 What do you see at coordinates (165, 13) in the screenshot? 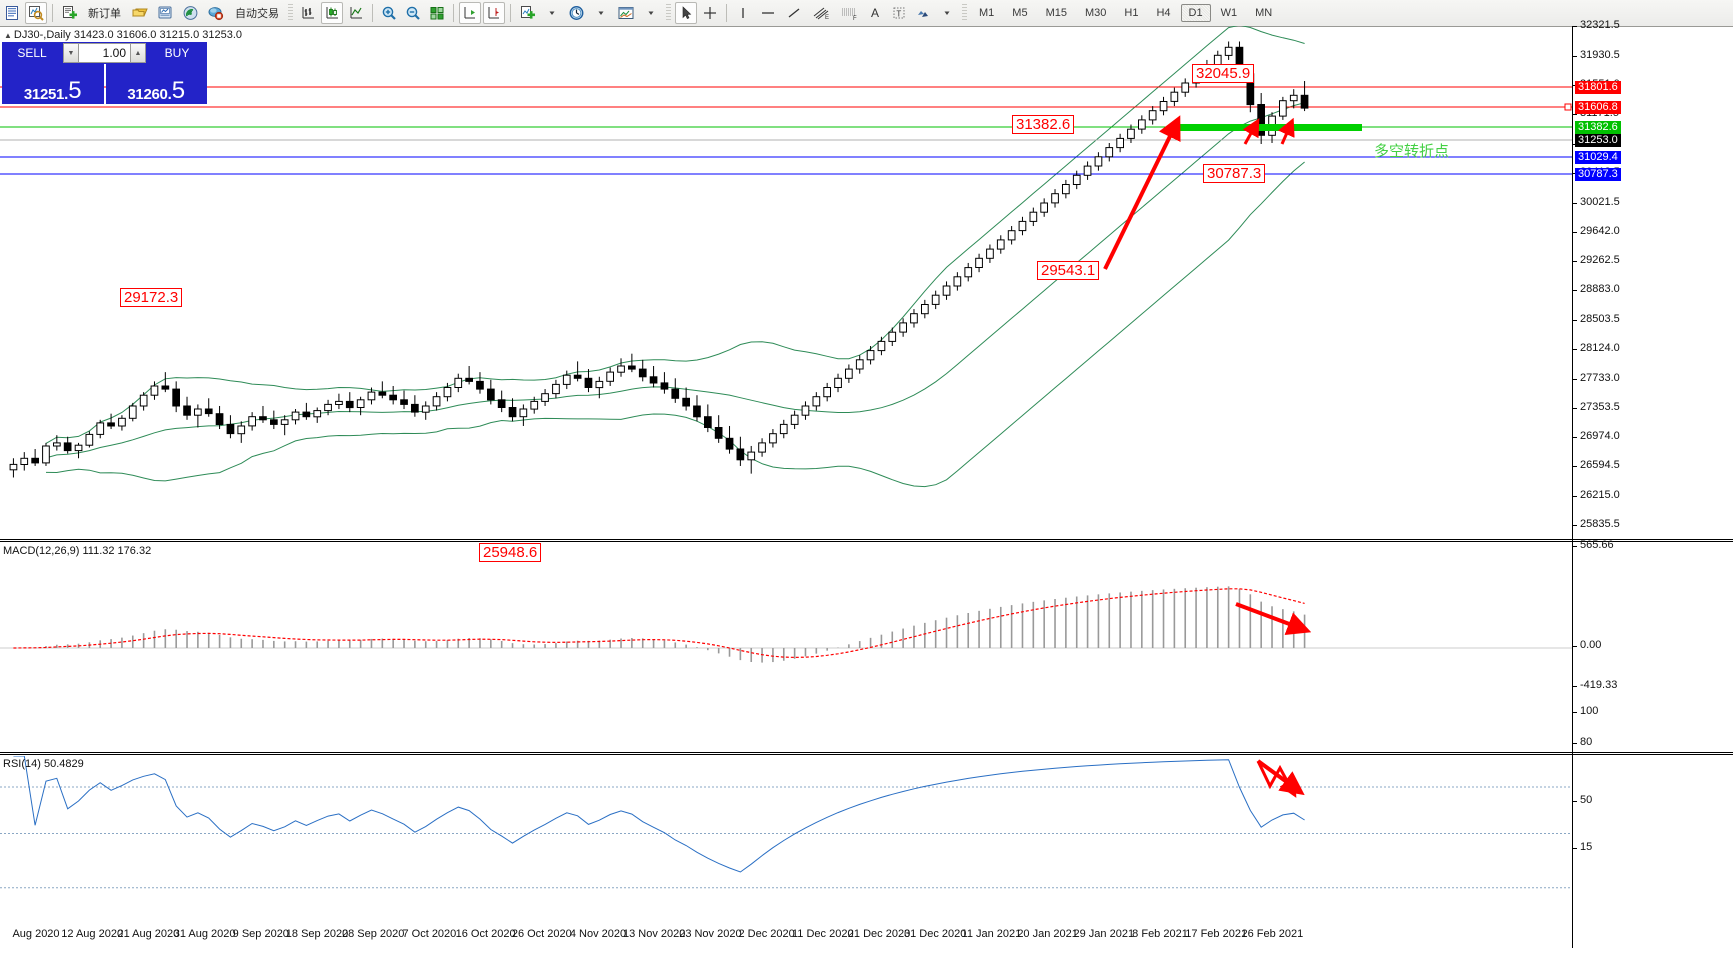
I see `terminal-icon` at bounding box center [165, 13].